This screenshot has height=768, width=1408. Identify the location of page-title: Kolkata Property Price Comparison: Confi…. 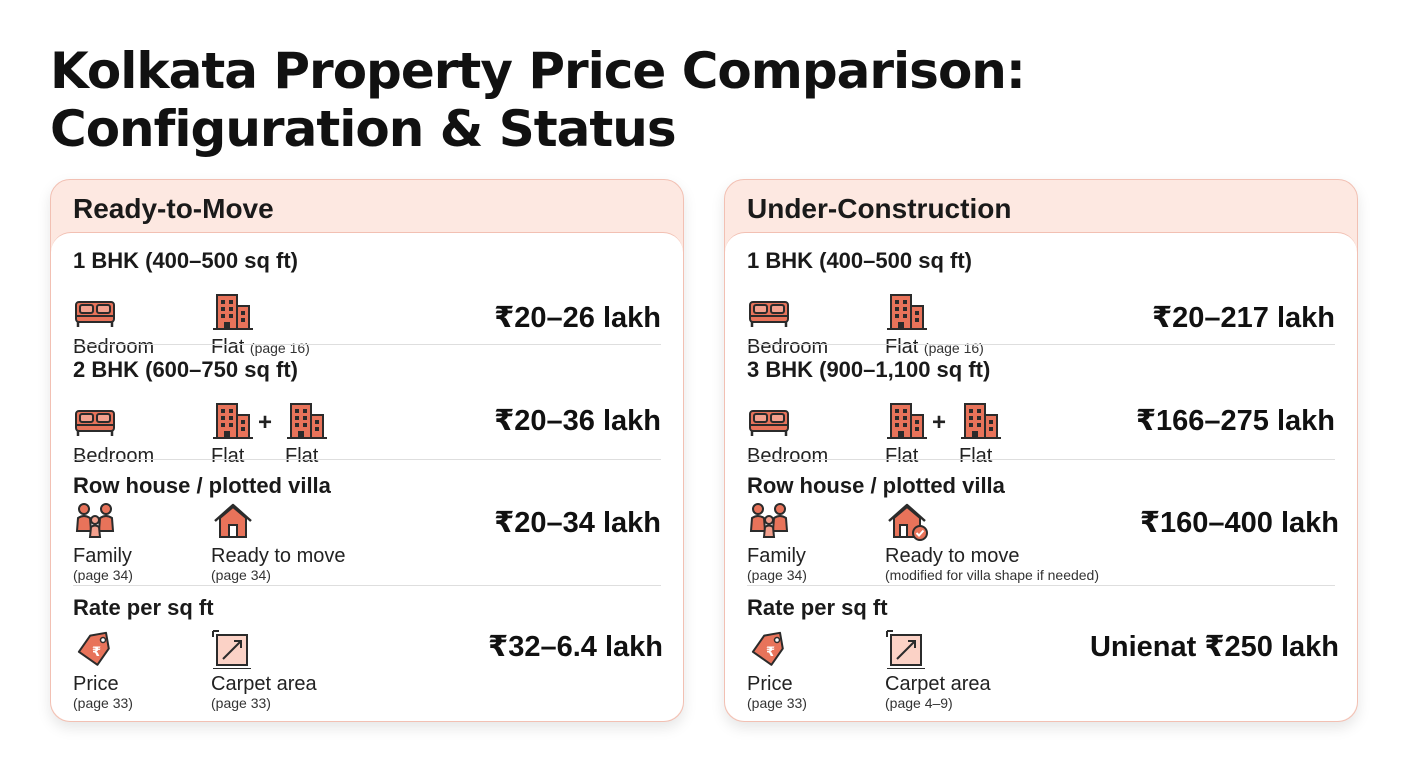
(538, 100).